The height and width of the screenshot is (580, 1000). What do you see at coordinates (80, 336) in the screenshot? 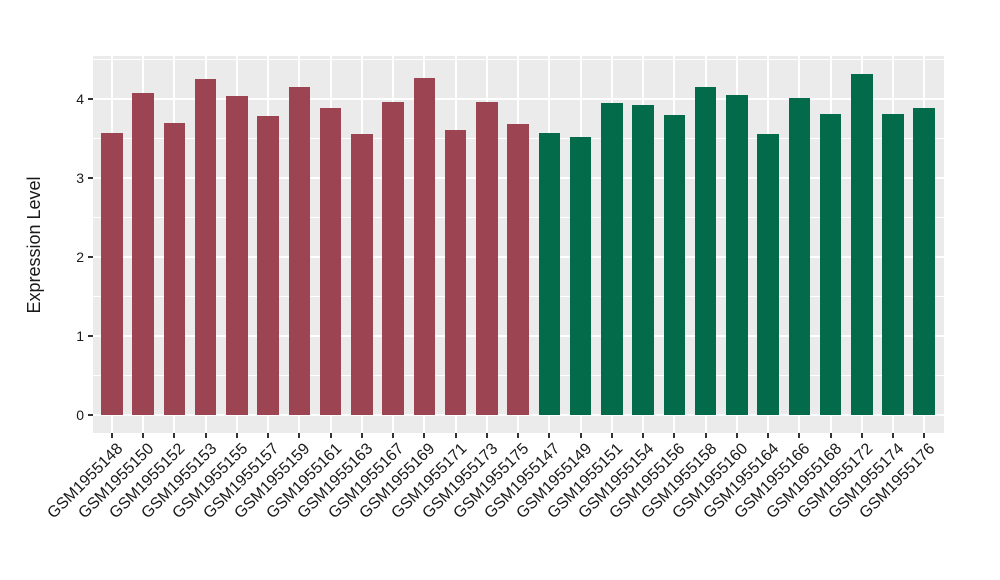
I see `y-tick-label: 1` at bounding box center [80, 336].